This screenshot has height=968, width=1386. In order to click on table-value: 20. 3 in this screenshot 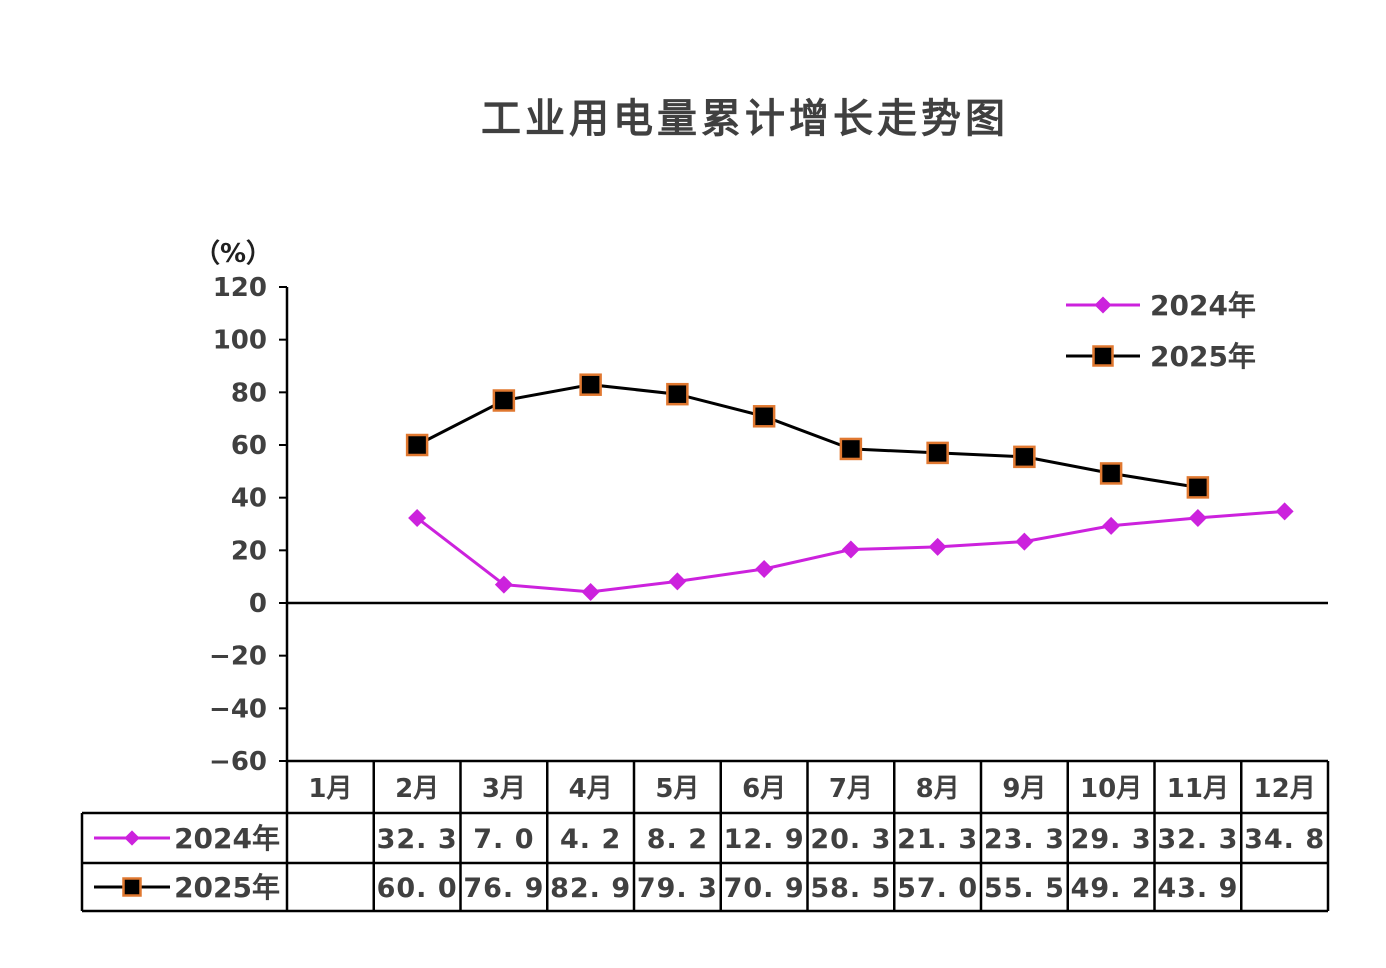, I will do `click(850, 839)`.